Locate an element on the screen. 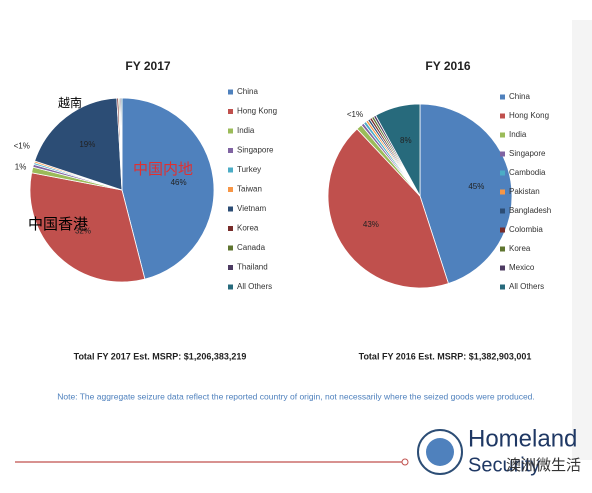 The image size is (592, 493). annotation: 中国内地 is located at coordinates (163, 169).